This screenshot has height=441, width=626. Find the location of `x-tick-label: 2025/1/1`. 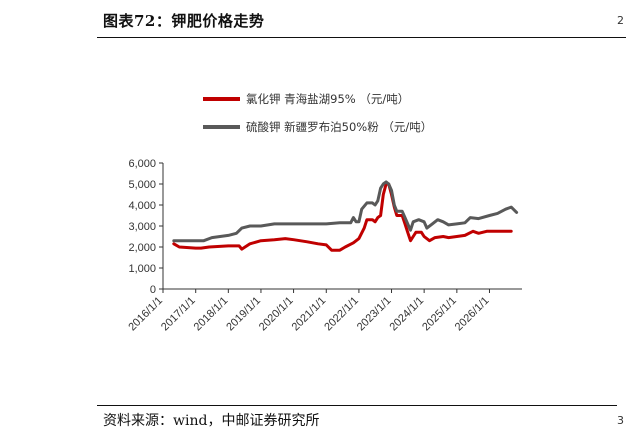

x-tick-label: 2025/1/1 is located at coordinates (439, 314).